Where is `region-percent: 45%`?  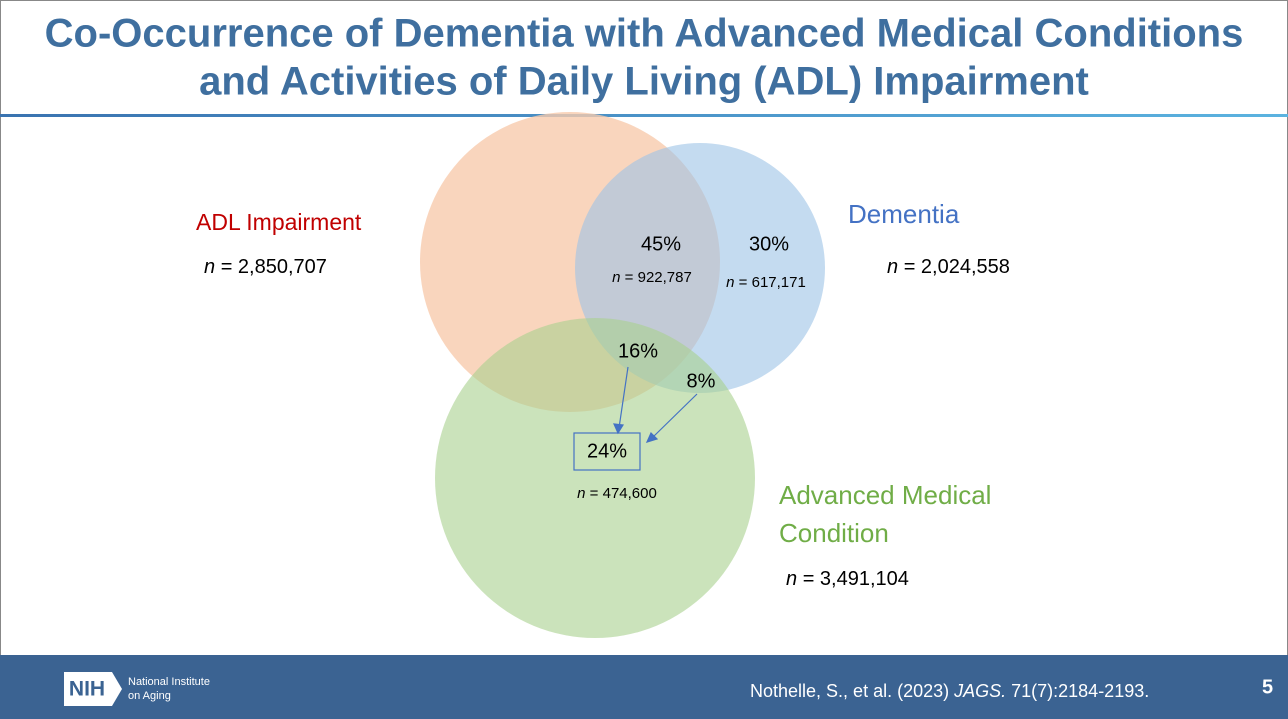
region-percent: 45% is located at coordinates (661, 244).